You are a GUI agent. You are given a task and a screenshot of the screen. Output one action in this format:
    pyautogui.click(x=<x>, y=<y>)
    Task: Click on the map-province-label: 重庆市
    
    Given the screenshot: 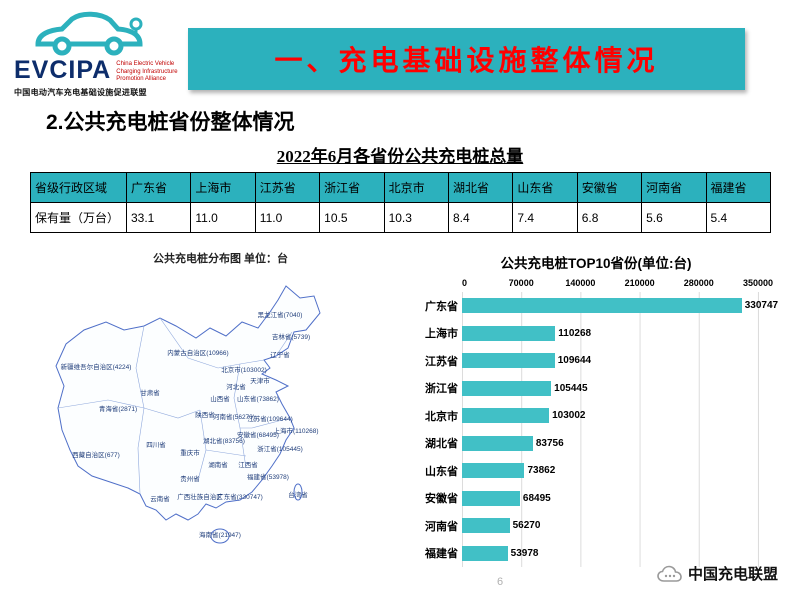 What is the action you would take?
    pyautogui.click(x=190, y=453)
    